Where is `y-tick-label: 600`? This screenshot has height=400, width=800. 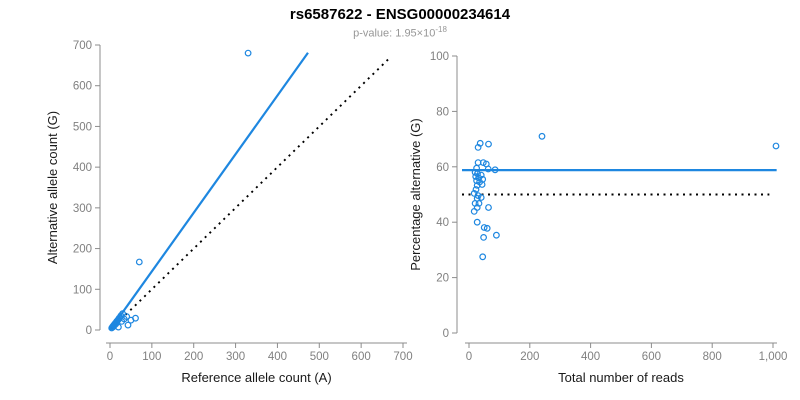
y-tick-label: 600 is located at coordinates (82, 87).